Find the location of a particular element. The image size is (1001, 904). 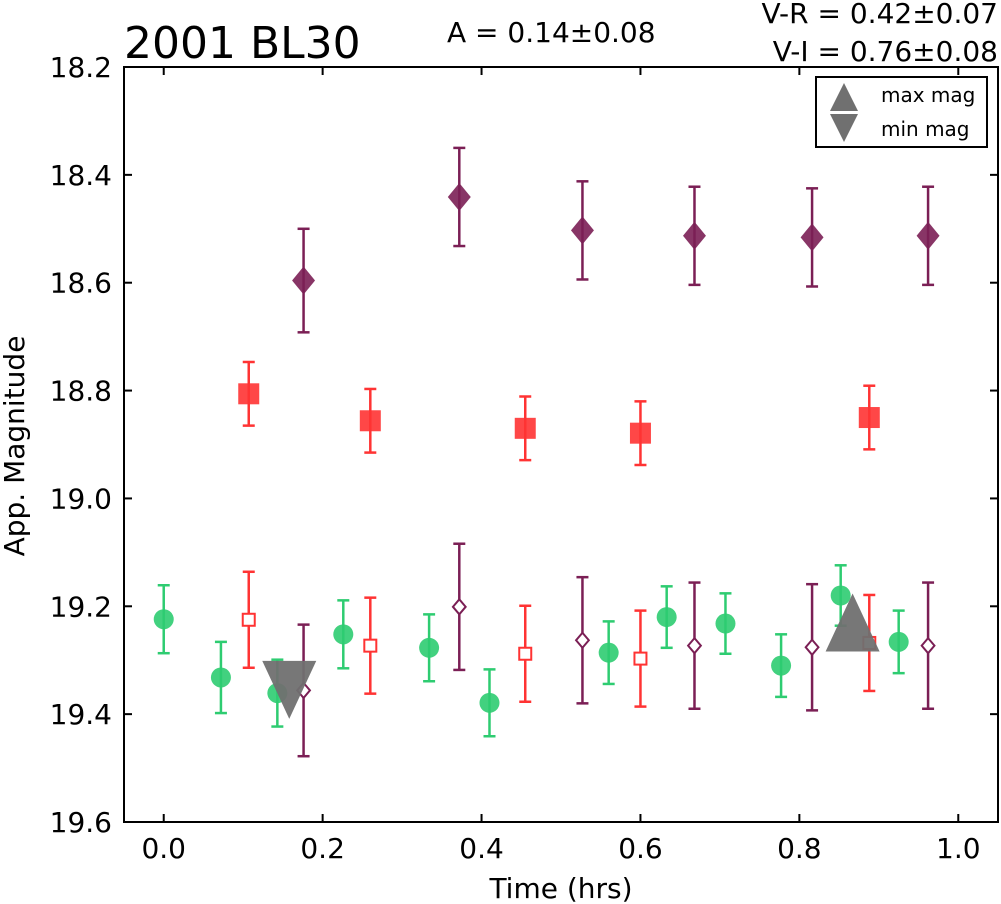

y-tick-label: 19.4 is located at coordinates (81, 714).